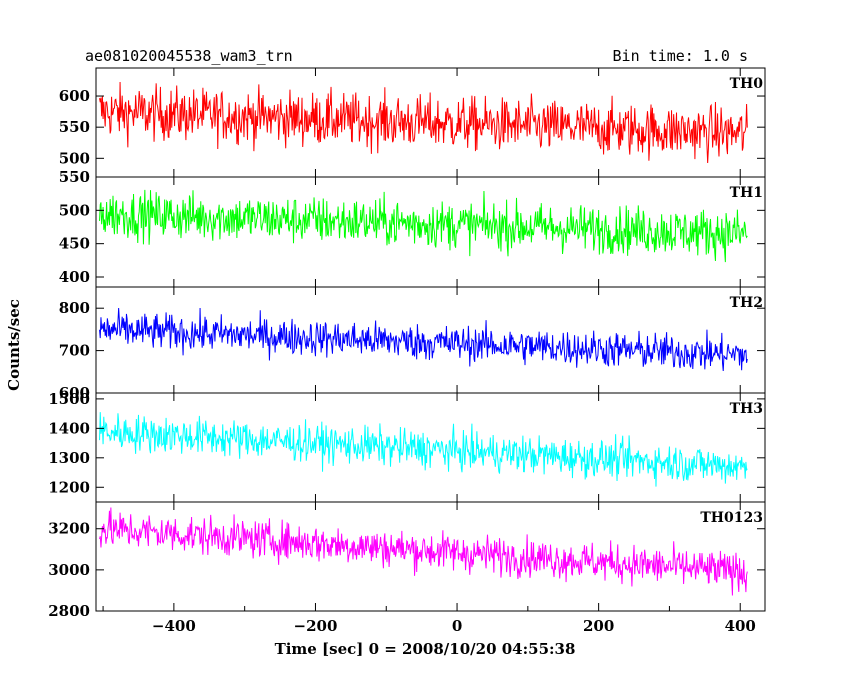 This screenshot has width=850, height=680. I want to click on series-th2-line, so click(423, 339).